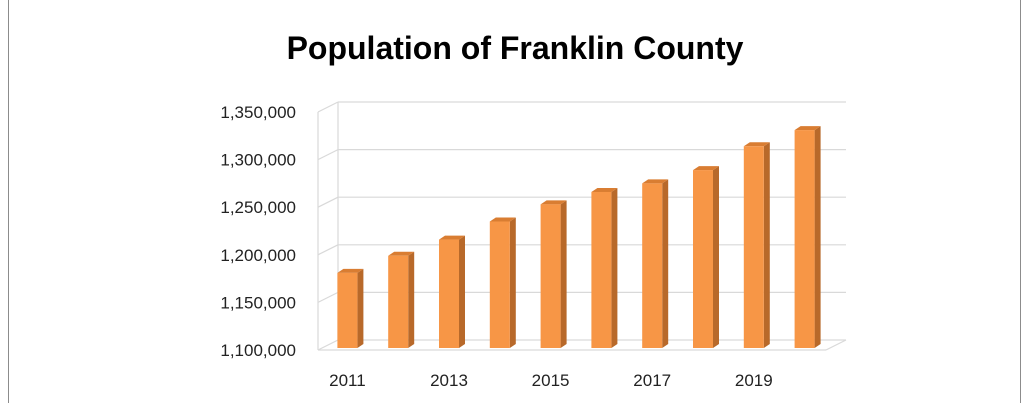  Describe the element at coordinates (258, 350) in the screenshot. I see `y-tick-label: 1,100,000` at that location.